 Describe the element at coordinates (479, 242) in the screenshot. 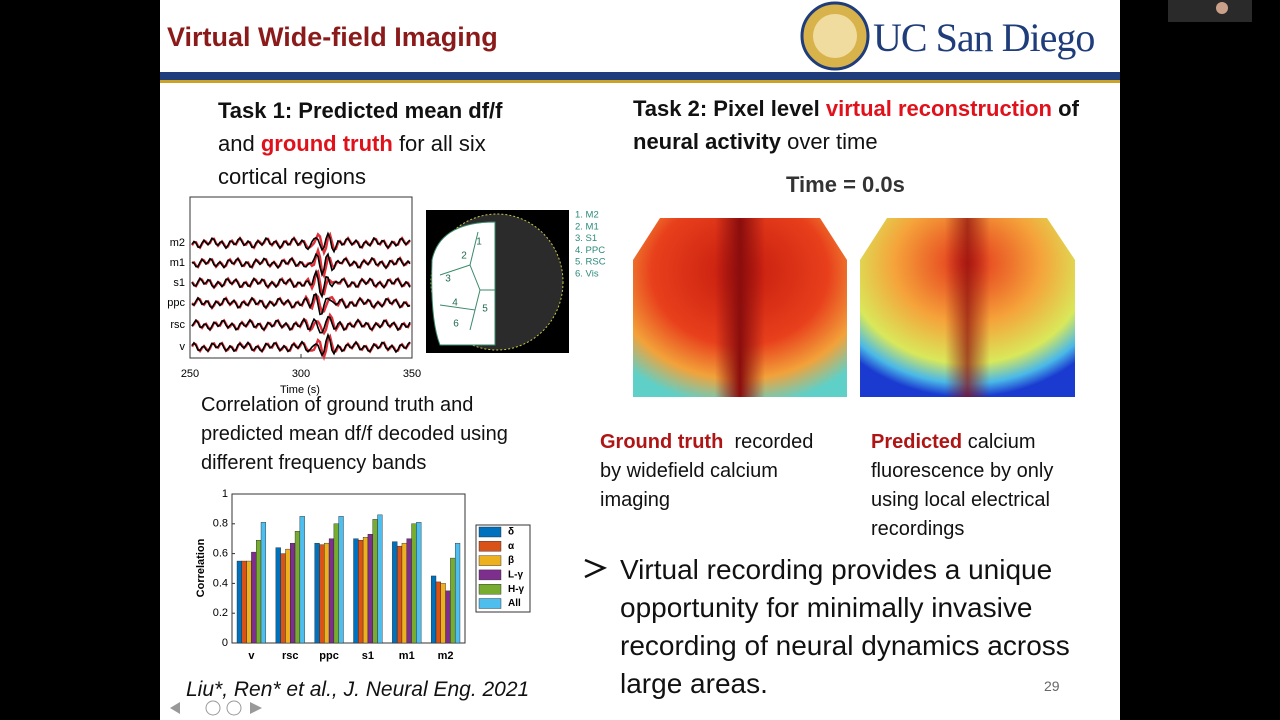

I see `region-number: 1` at that location.